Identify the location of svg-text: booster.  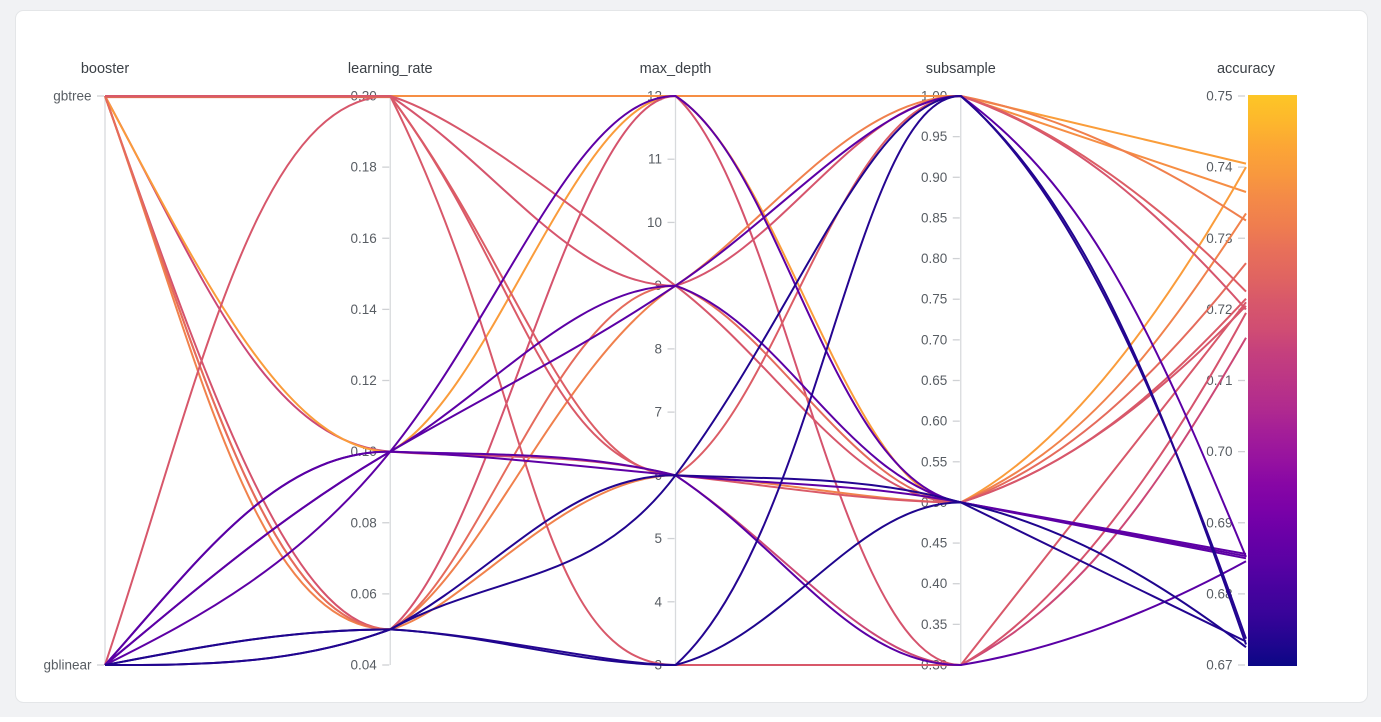
(105, 69).